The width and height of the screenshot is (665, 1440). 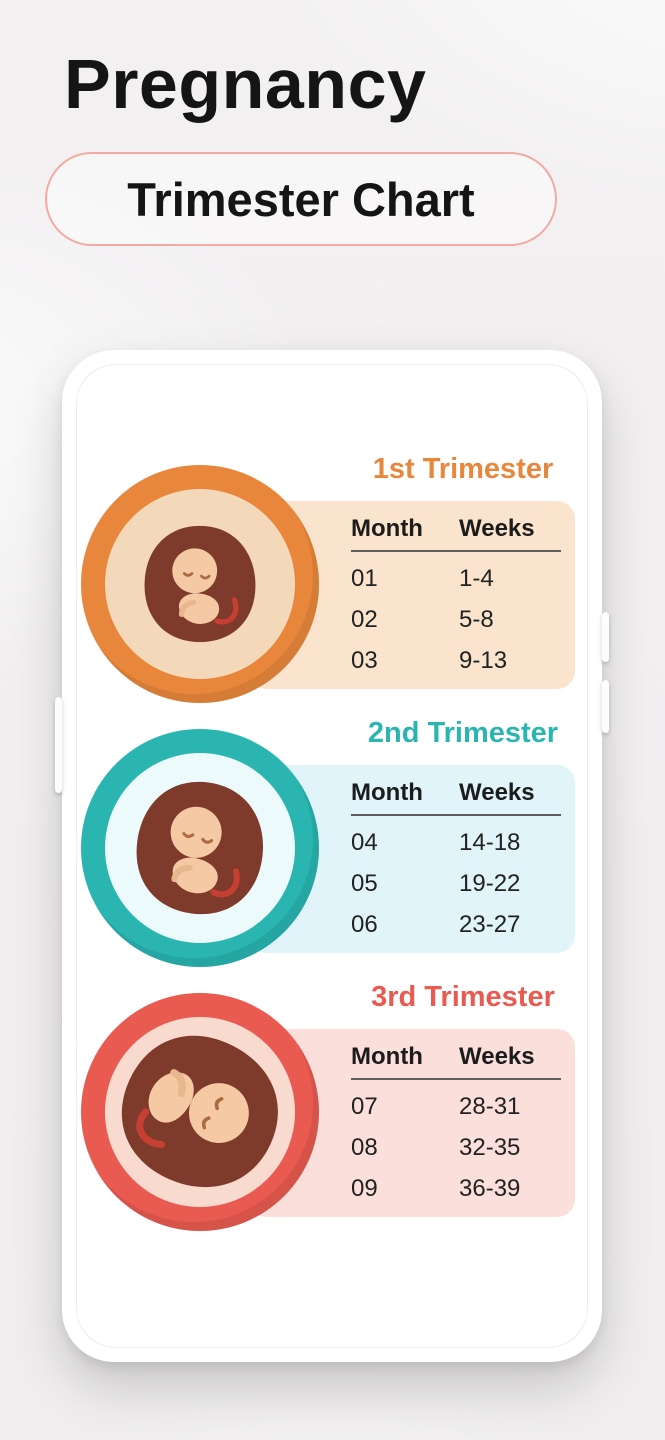 I want to click on trimester-table: Month Weeks 07 28-31 08 32-35 09 36-39, so click(x=456, y=1123).